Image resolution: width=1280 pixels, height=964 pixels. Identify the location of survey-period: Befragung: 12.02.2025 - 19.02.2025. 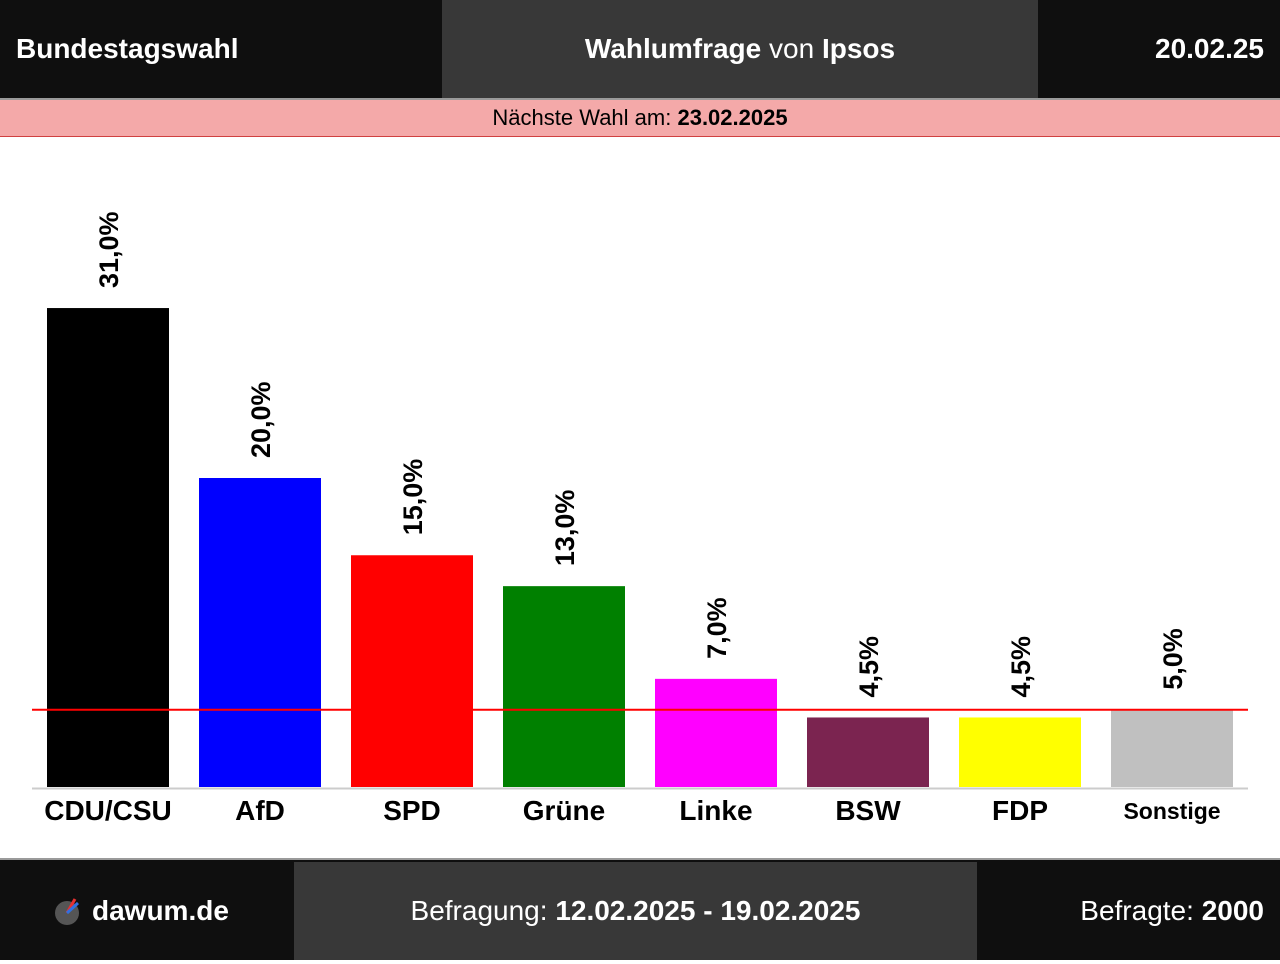
(635, 911).